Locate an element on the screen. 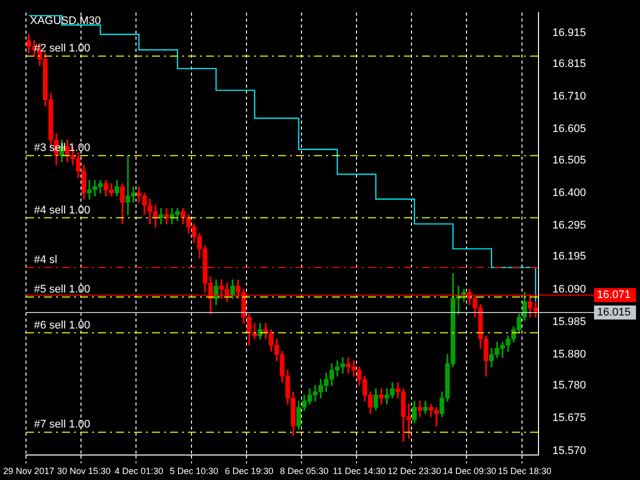 This screenshot has height=480, width=640. ref-line-label: #5 sell 1.00 is located at coordinates (62, 290).